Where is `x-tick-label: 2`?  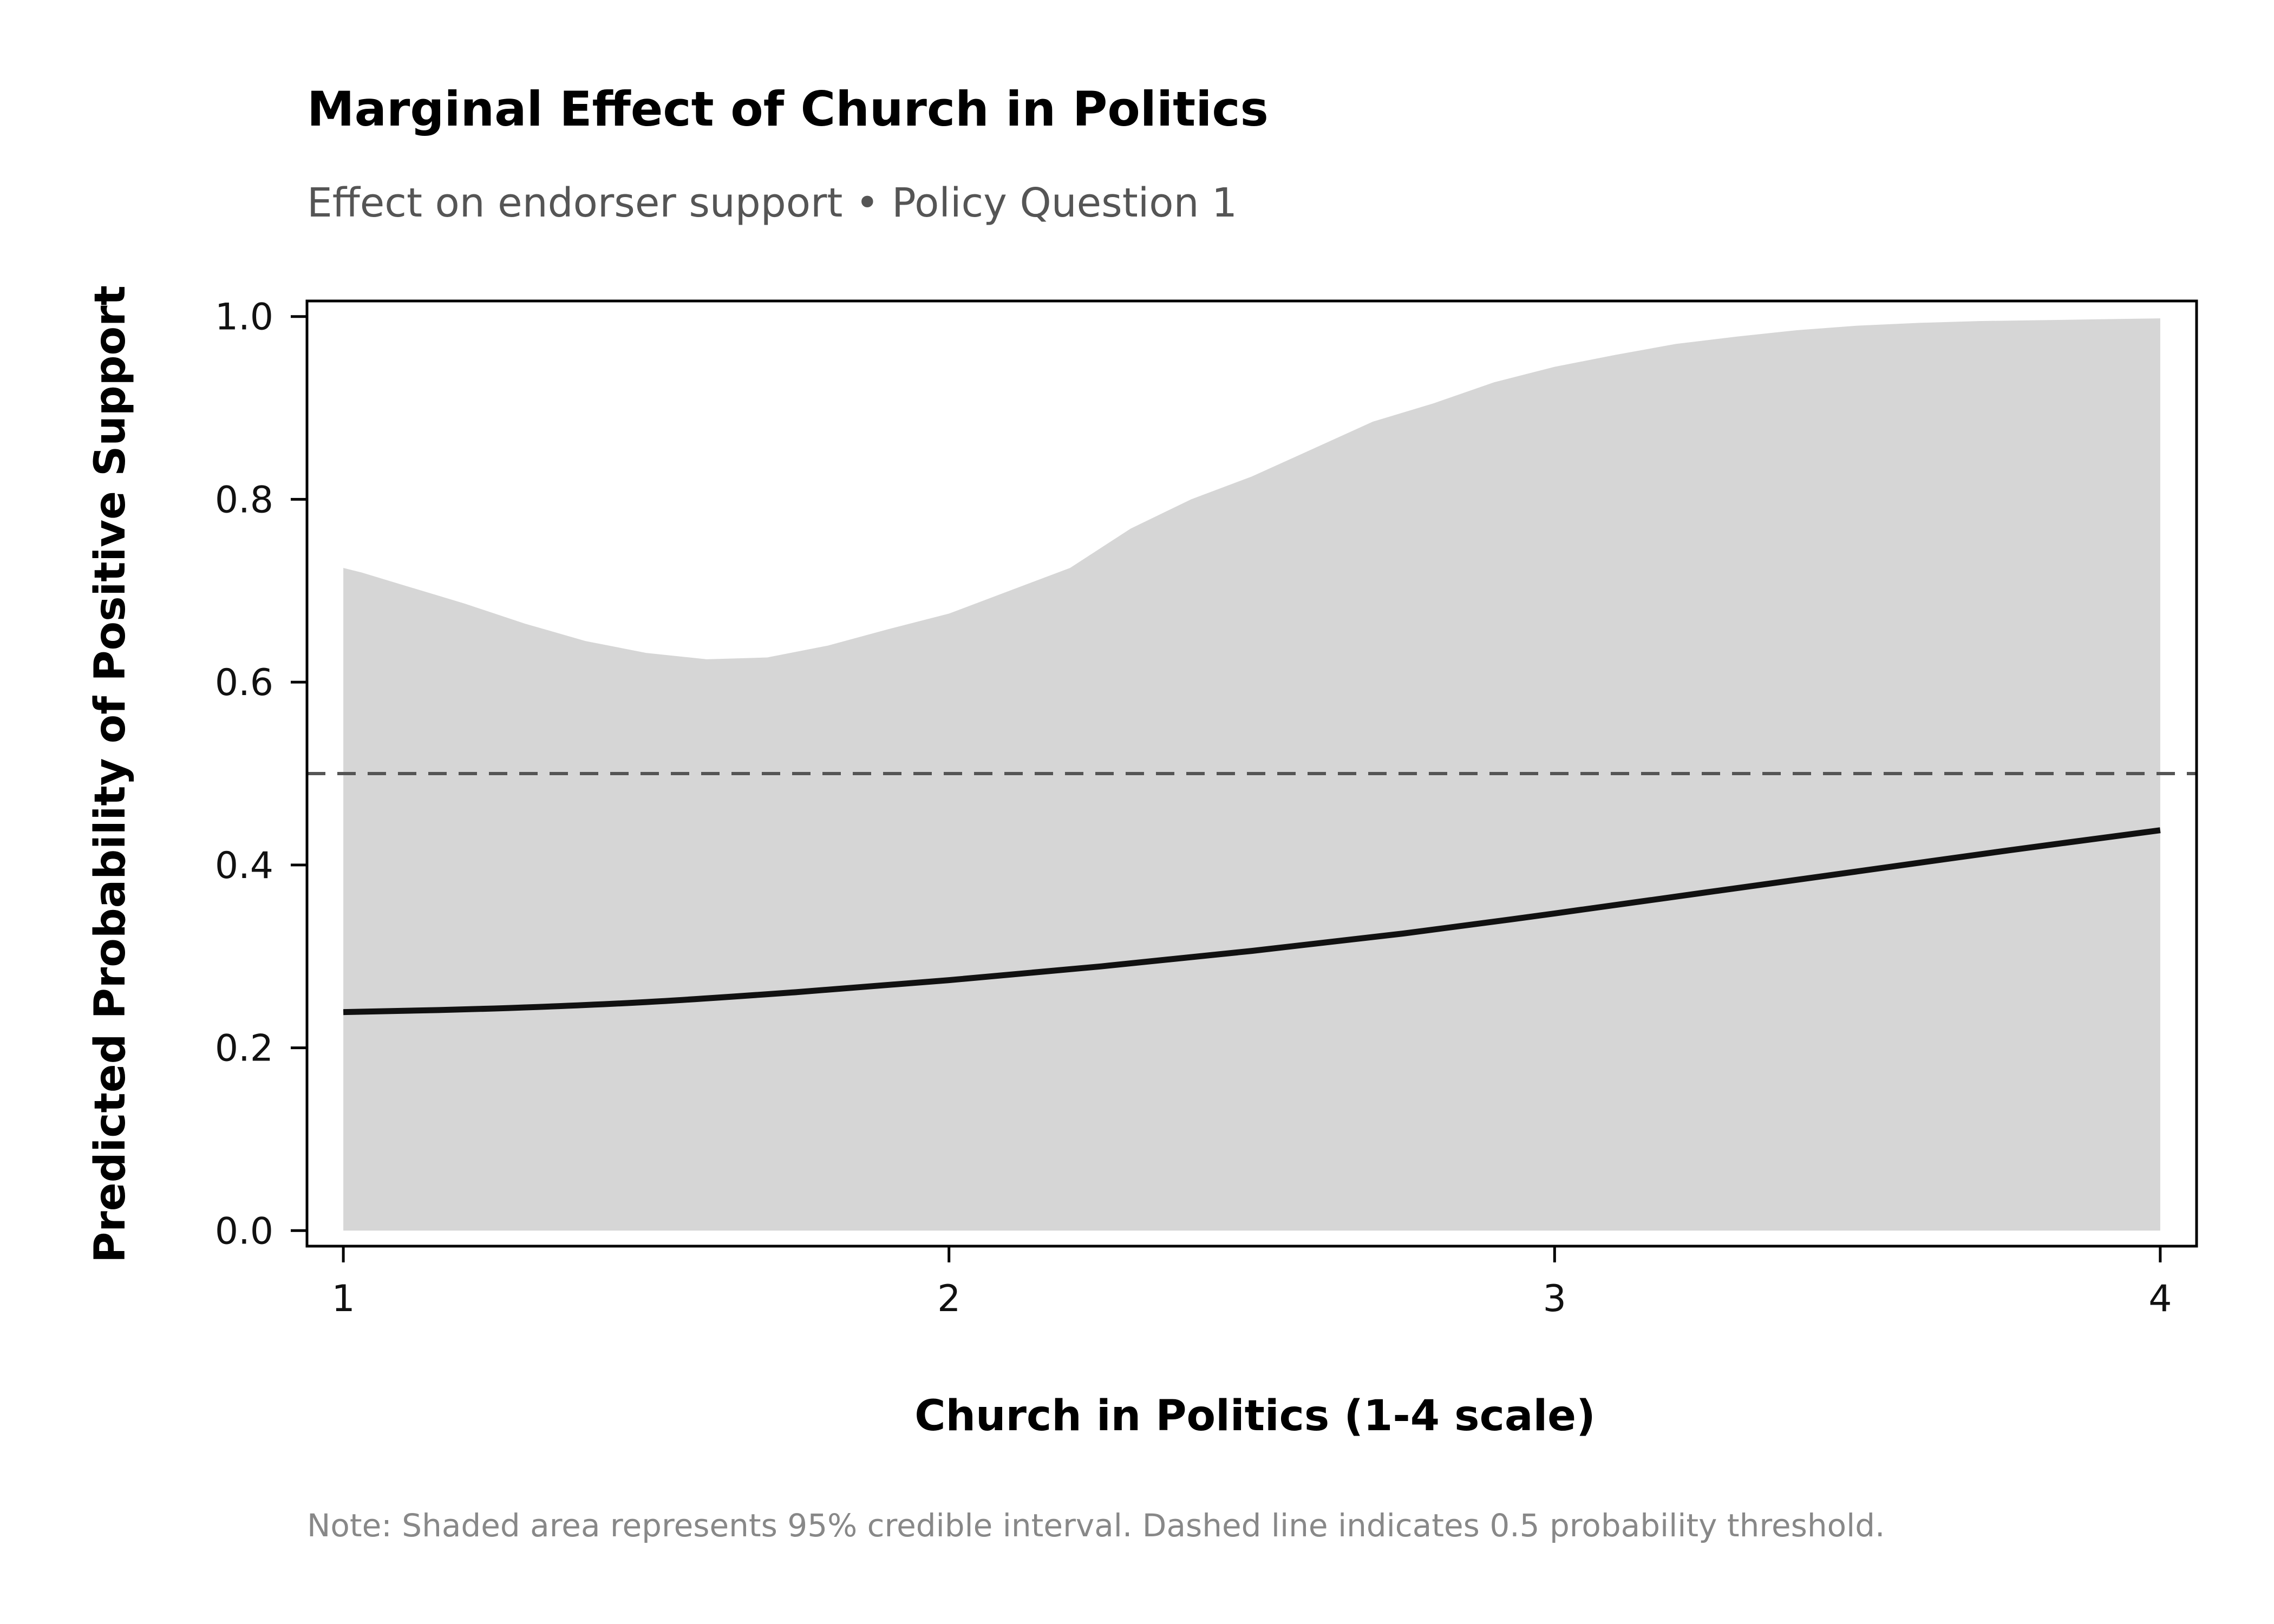
x-tick-label: 2 is located at coordinates (949, 1299).